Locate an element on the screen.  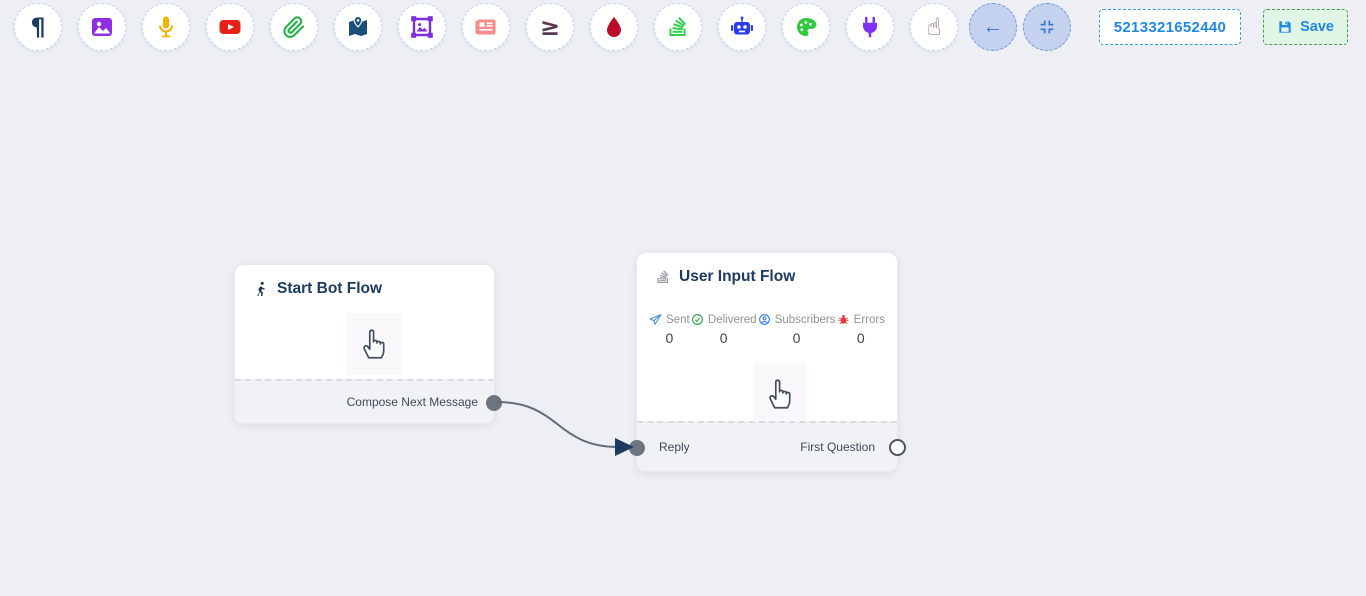
stack-icon is located at coordinates (678, 27).